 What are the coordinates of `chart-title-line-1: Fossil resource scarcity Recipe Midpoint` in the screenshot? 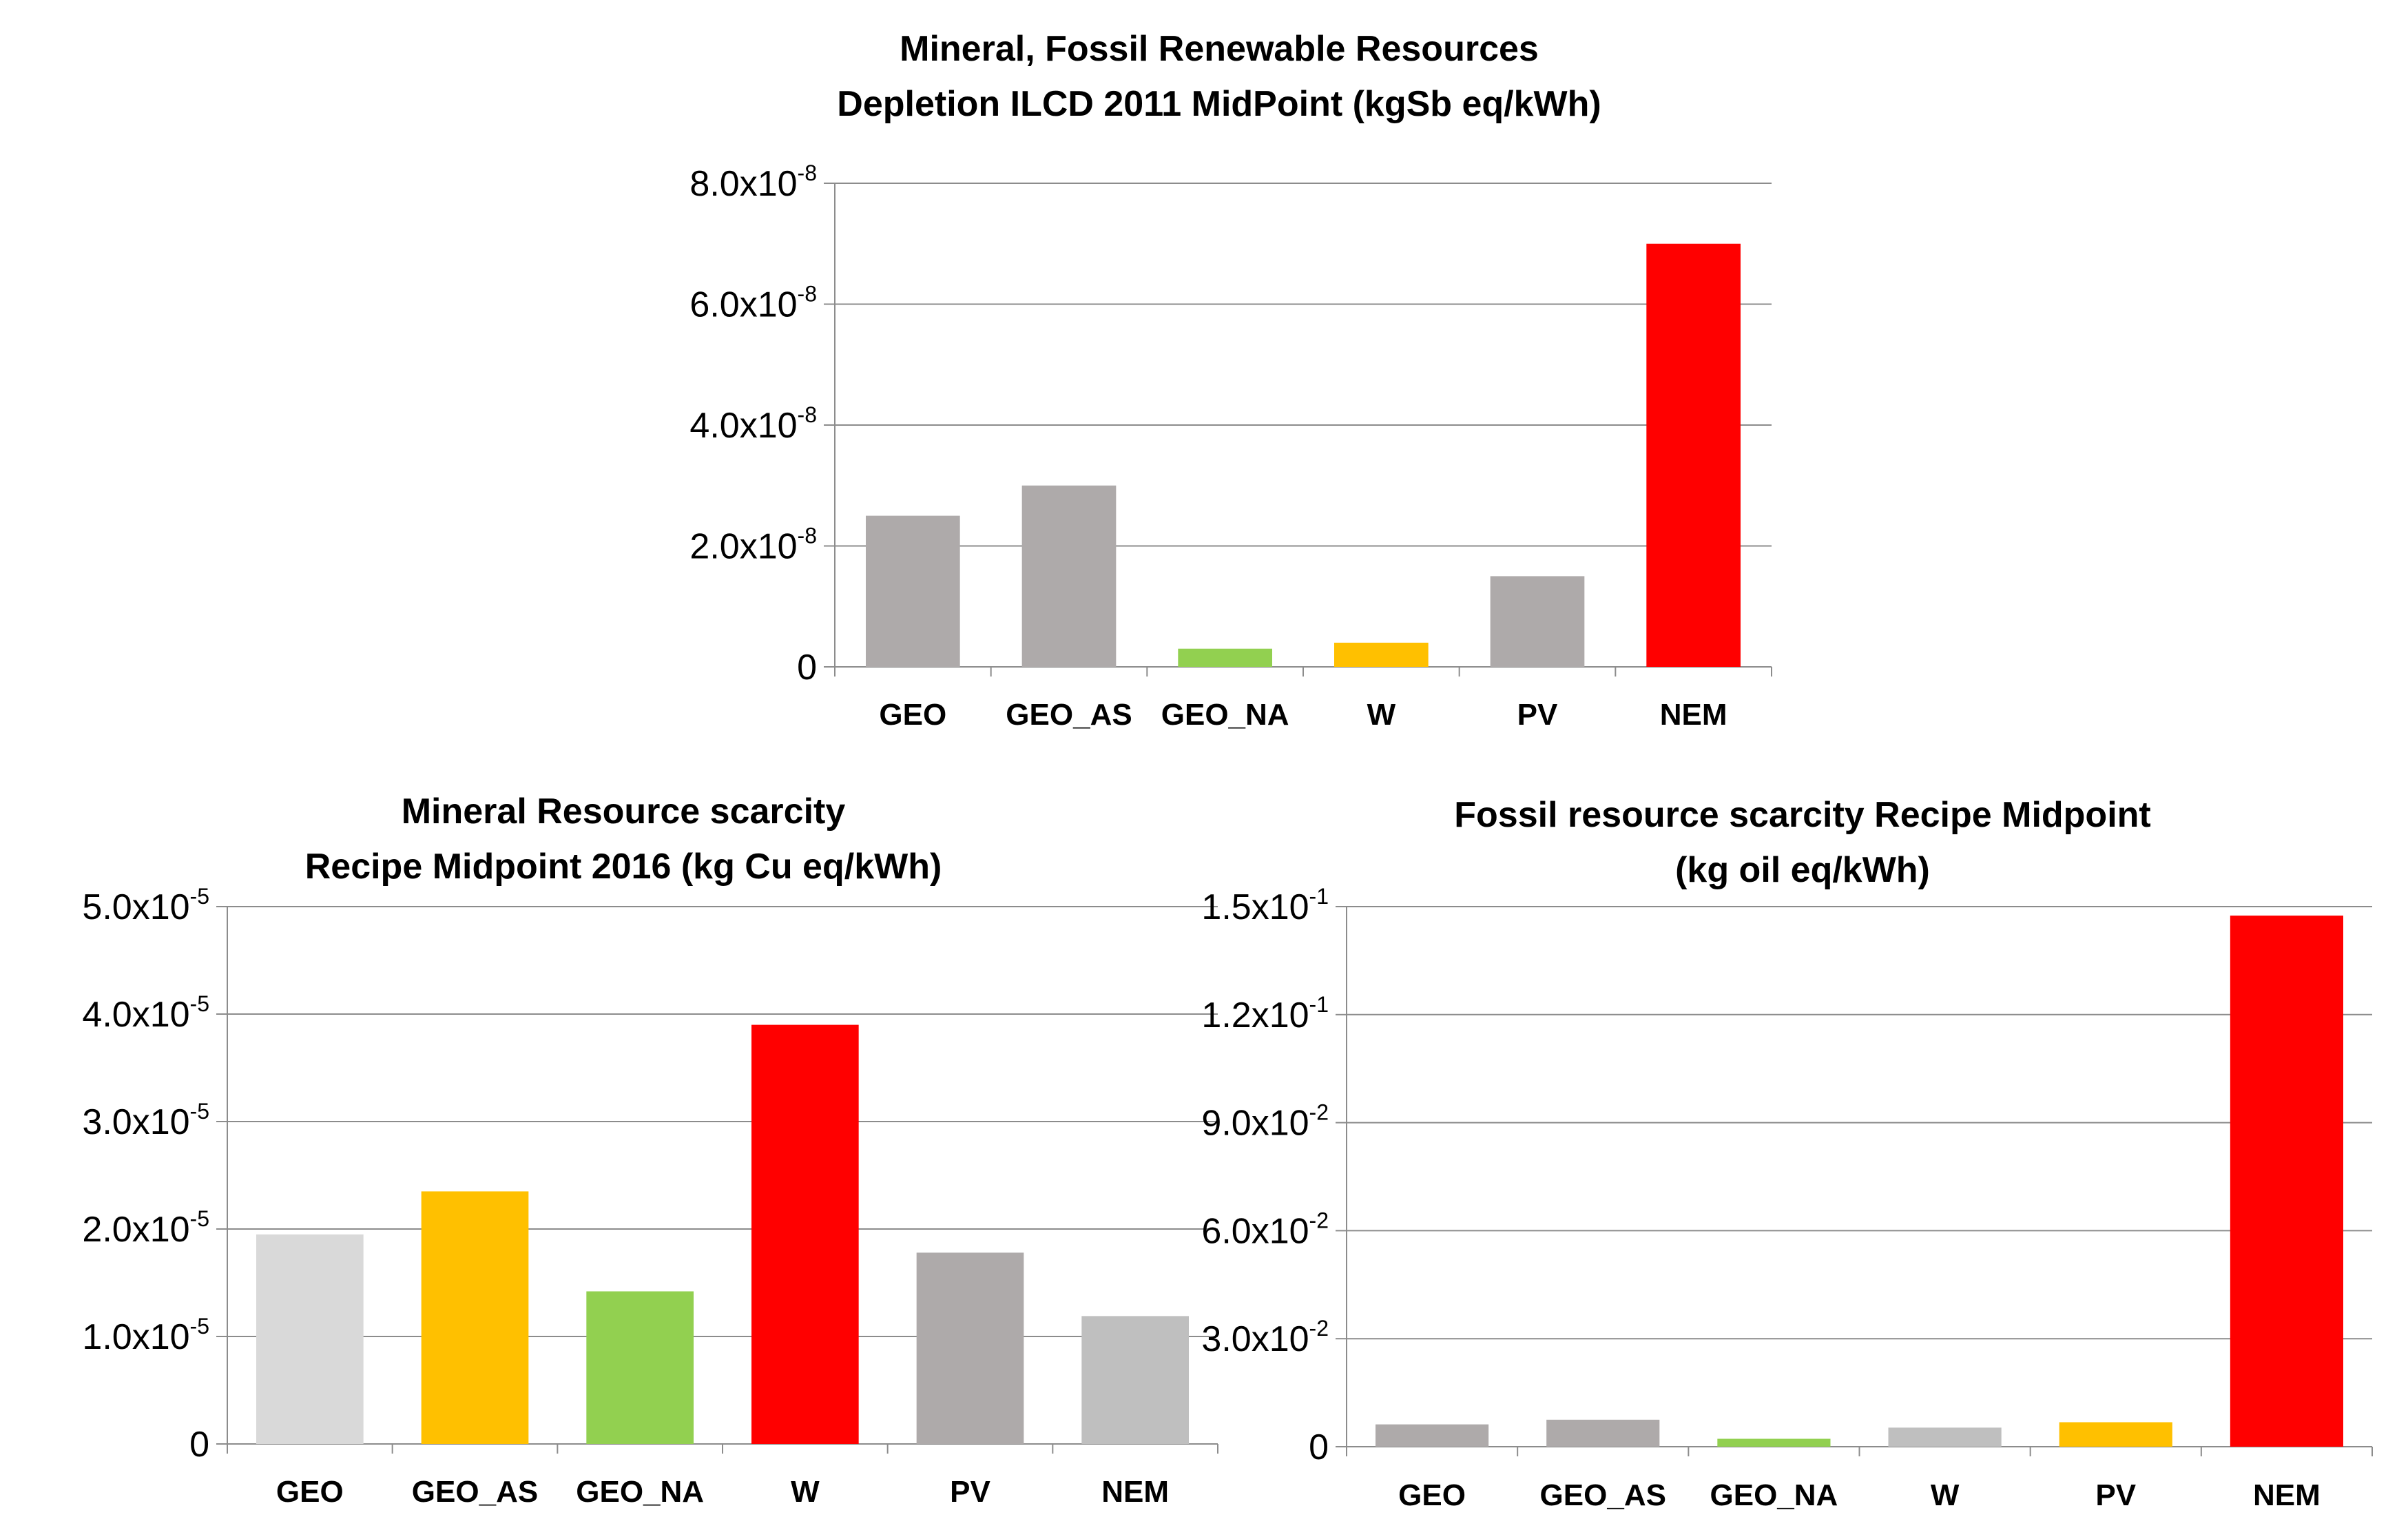 It's located at (1802, 815).